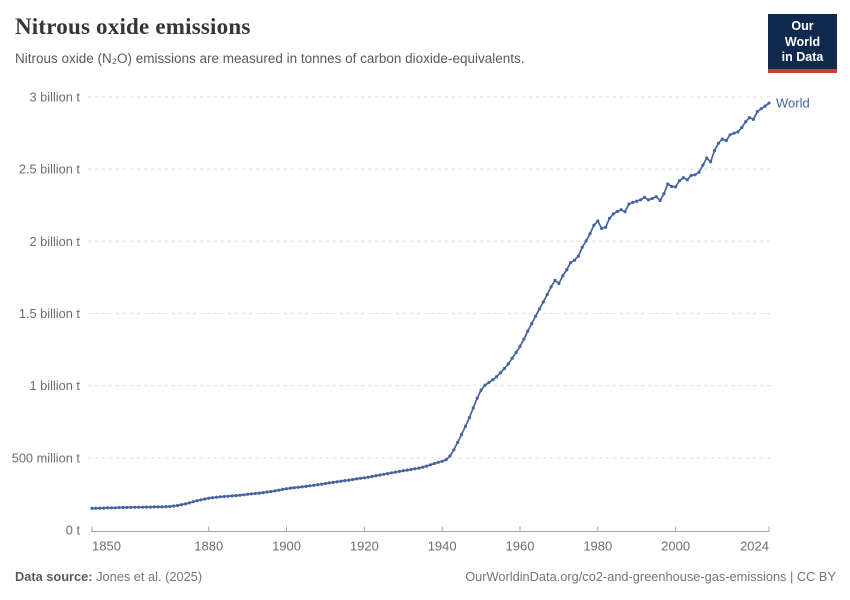 Image resolution: width=850 pixels, height=600 pixels. Describe the element at coordinates (802, 34) in the screenshot. I see `owid-logo-line1: Our World` at that location.